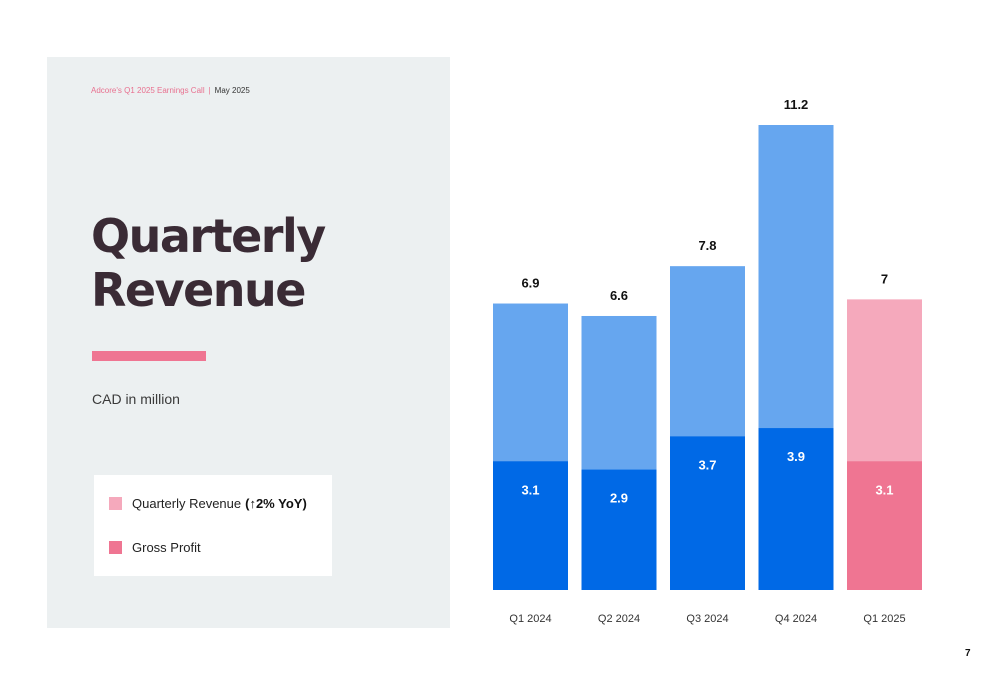 This screenshot has width=1000, height=685. I want to click on header-event: Adcore's Q1 2025 Earnings Call, so click(148, 90).